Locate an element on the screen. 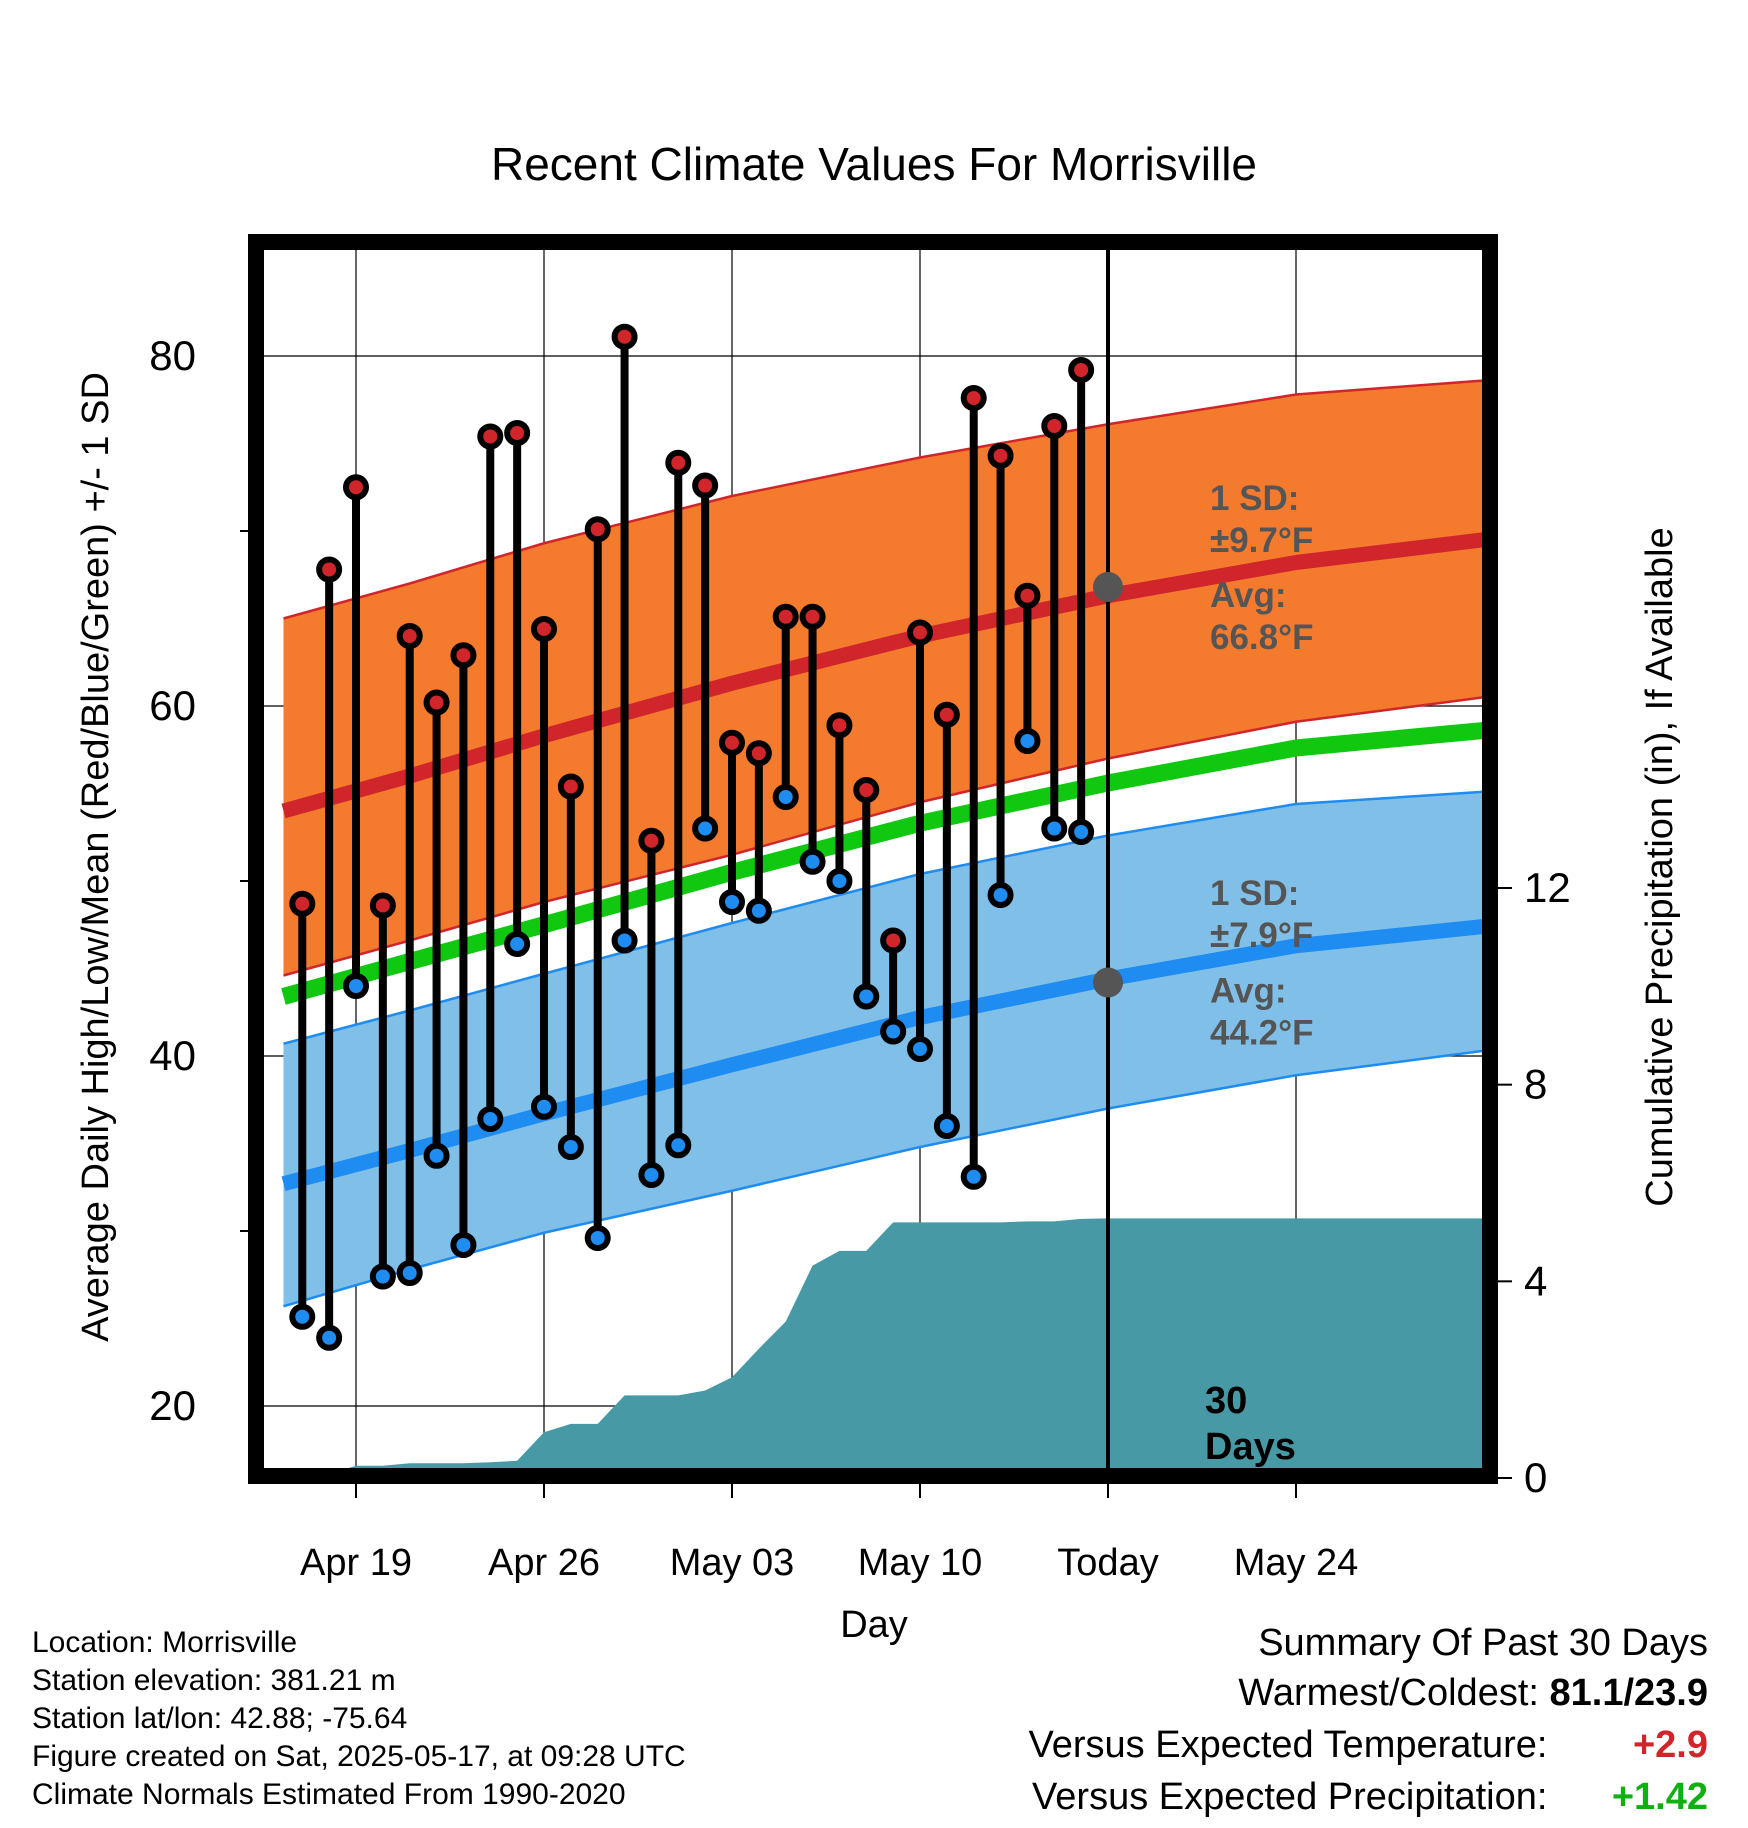 The height and width of the screenshot is (1828, 1748). summary-title: Summary Of Past 30 Days is located at coordinates (1483, 1643).